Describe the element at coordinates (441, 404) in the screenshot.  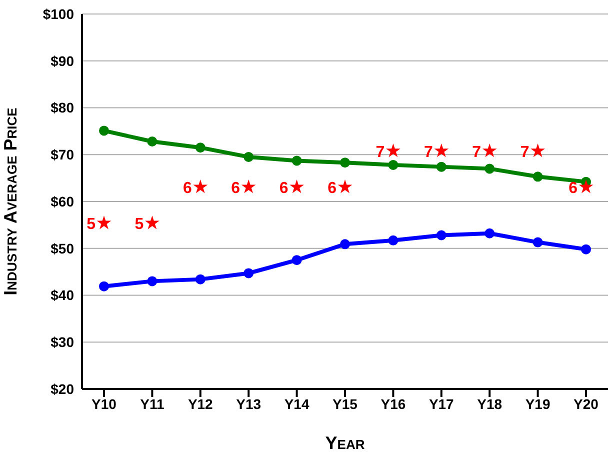
I see `x-tick-label: Y17` at that location.